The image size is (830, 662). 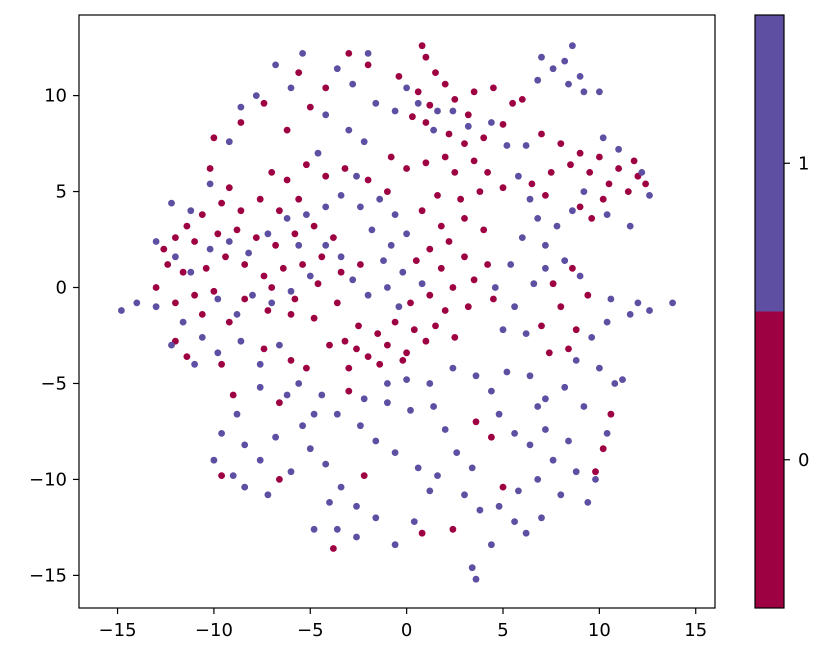 What do you see at coordinates (48, 575) in the screenshot?
I see `y-tick-label-0: −15` at bounding box center [48, 575].